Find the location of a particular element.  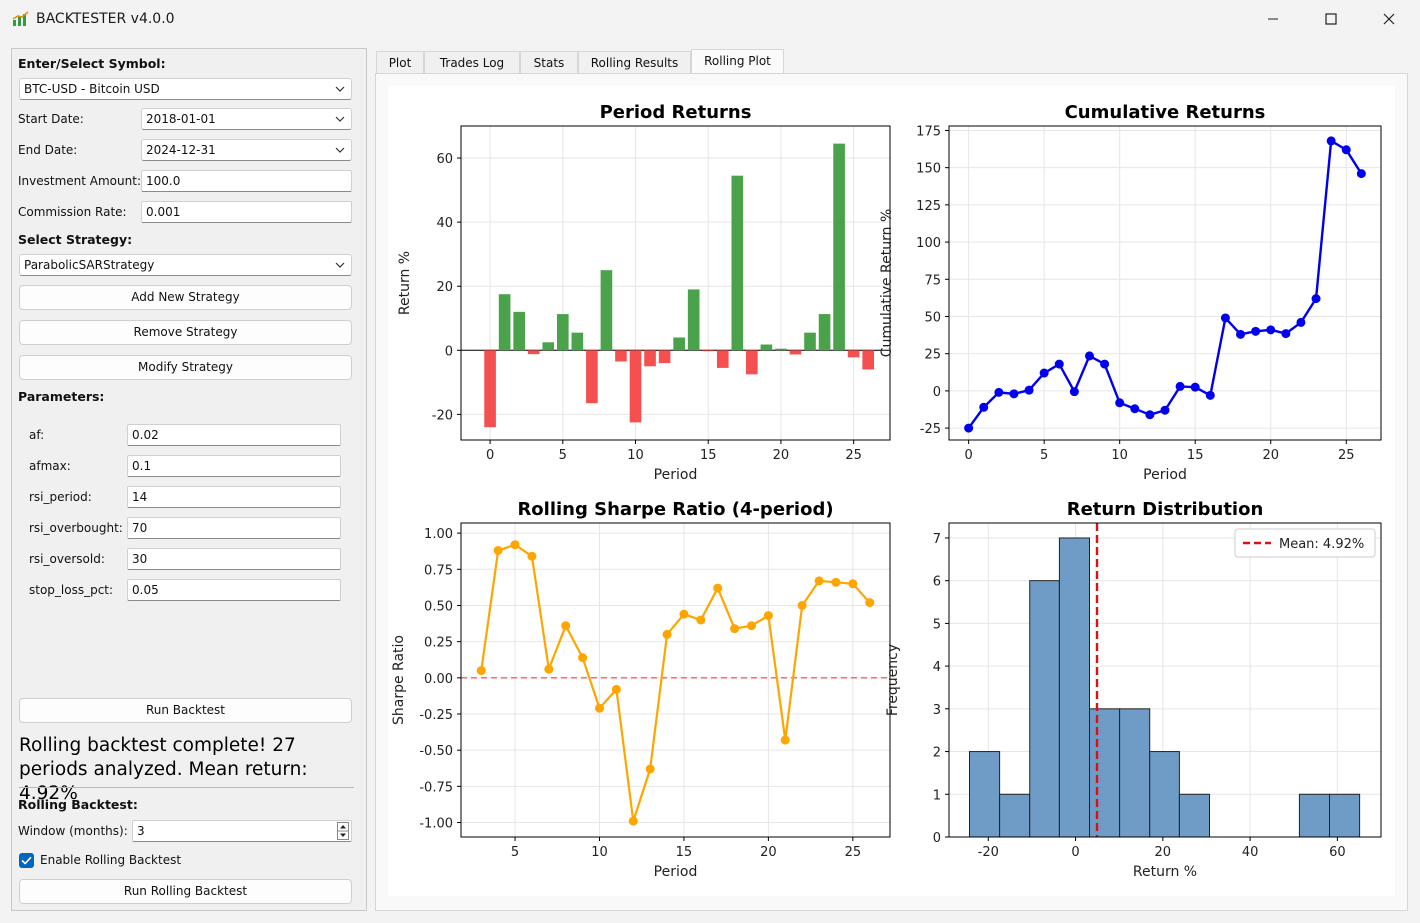

divider is located at coordinates (186, 787).